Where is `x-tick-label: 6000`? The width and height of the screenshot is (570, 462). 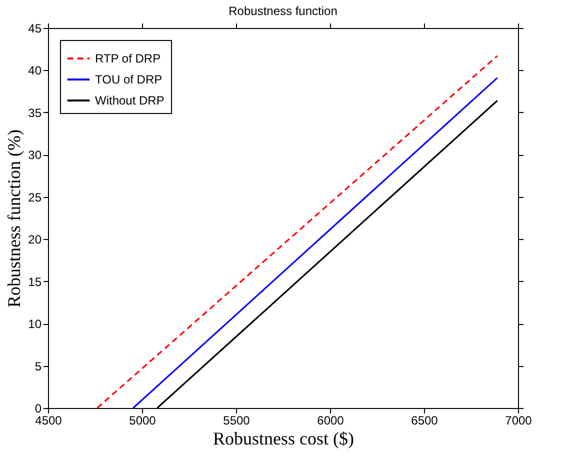 x-tick-label: 6000 is located at coordinates (330, 421).